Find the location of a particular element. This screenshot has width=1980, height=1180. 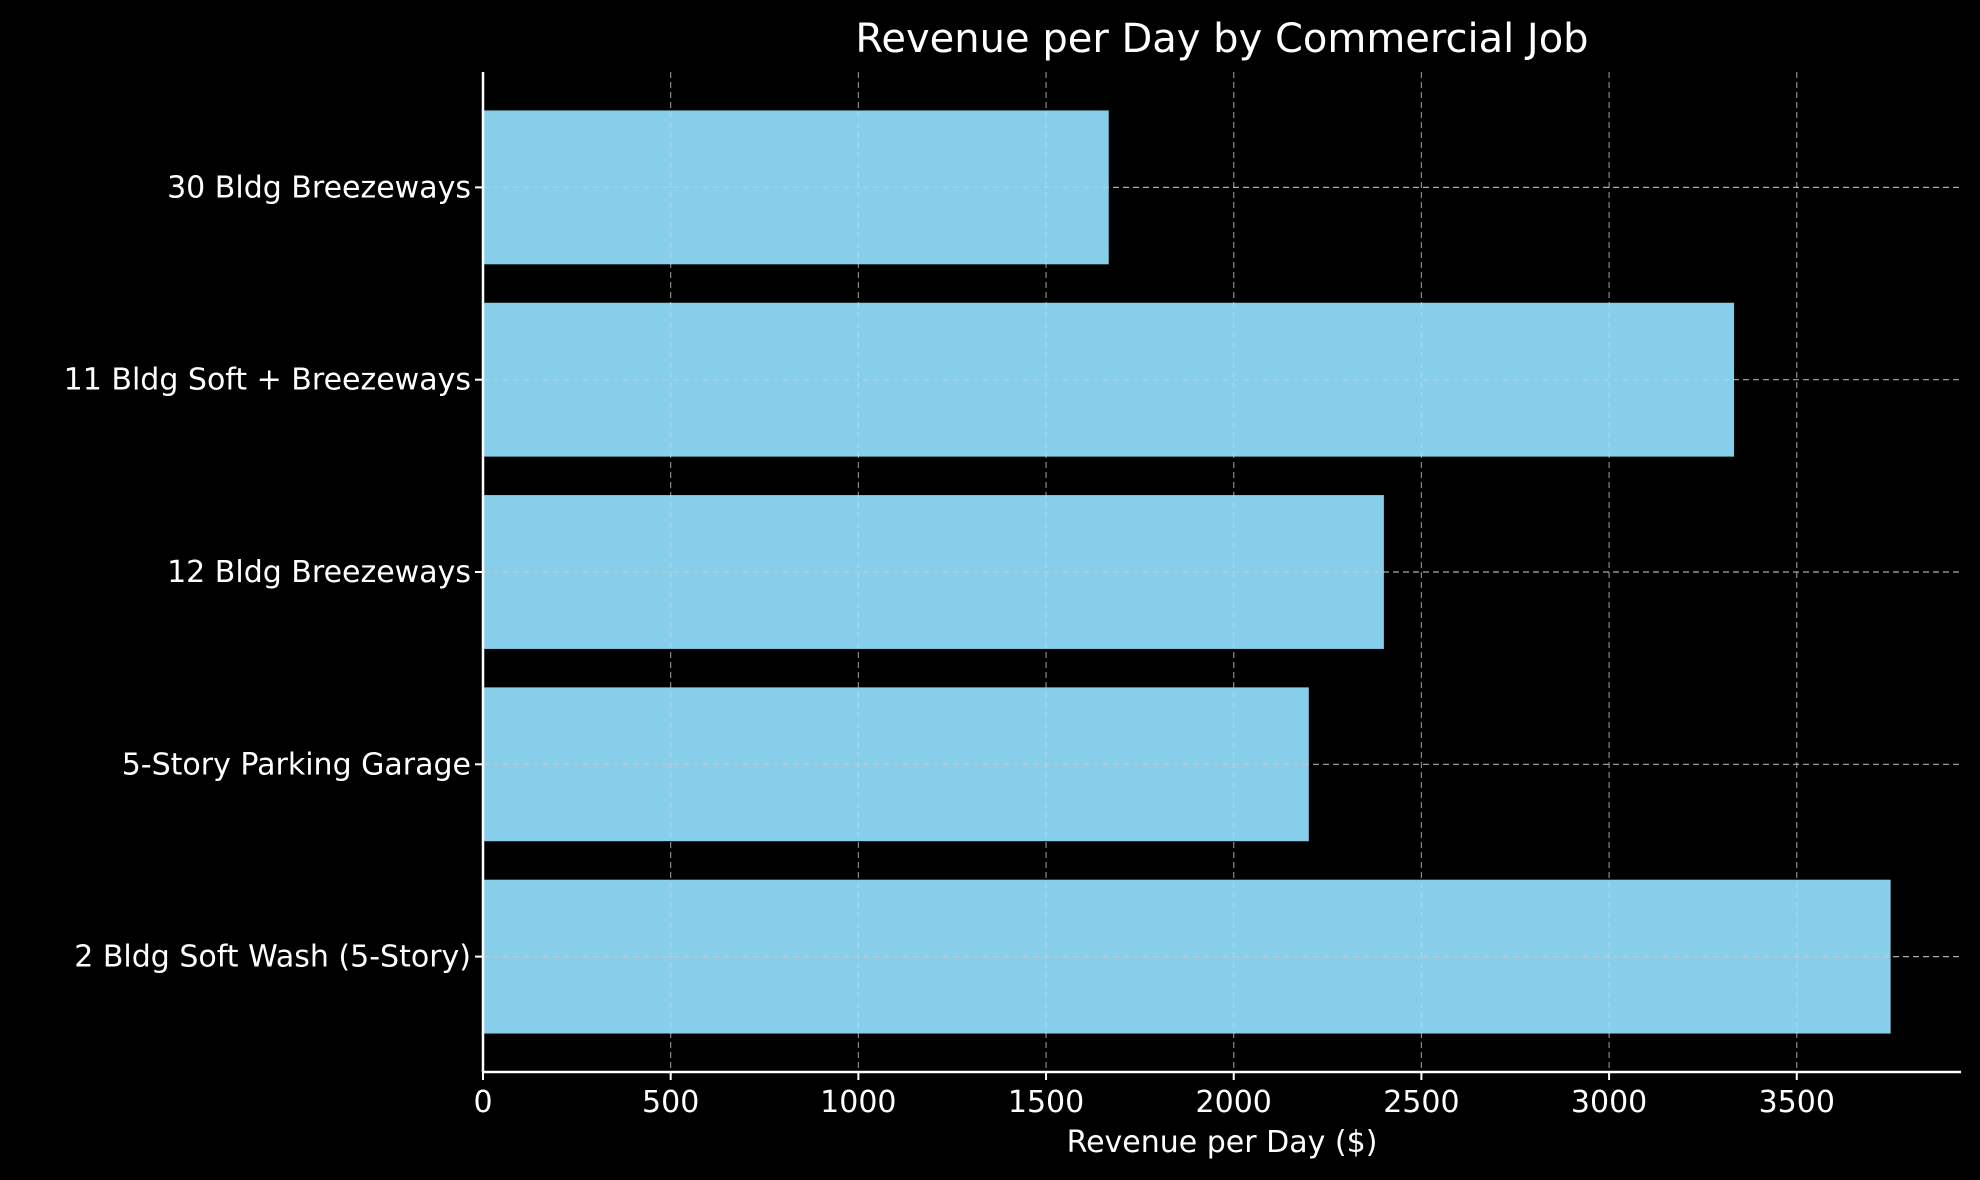

x-axis-label: Revenue per Day ($) is located at coordinates (1222, 1142).